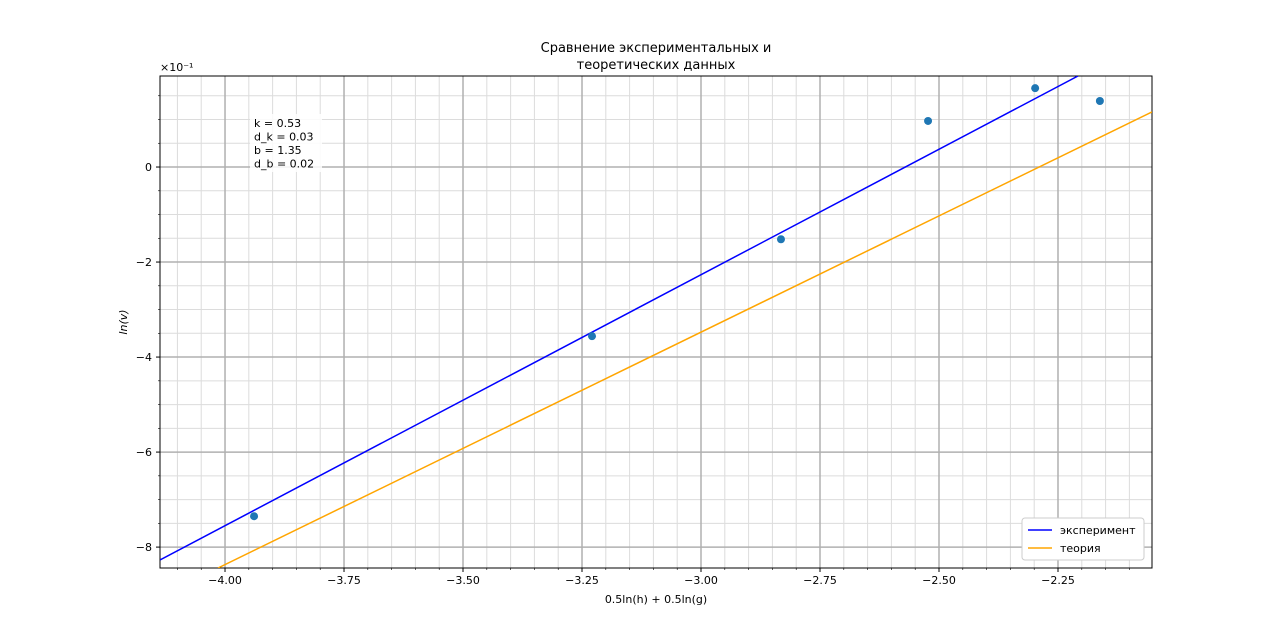  What do you see at coordinates (656, 599) in the screenshot?
I see `x-axis-label: 0.5ln(h) + 0.5ln(g)` at bounding box center [656, 599].